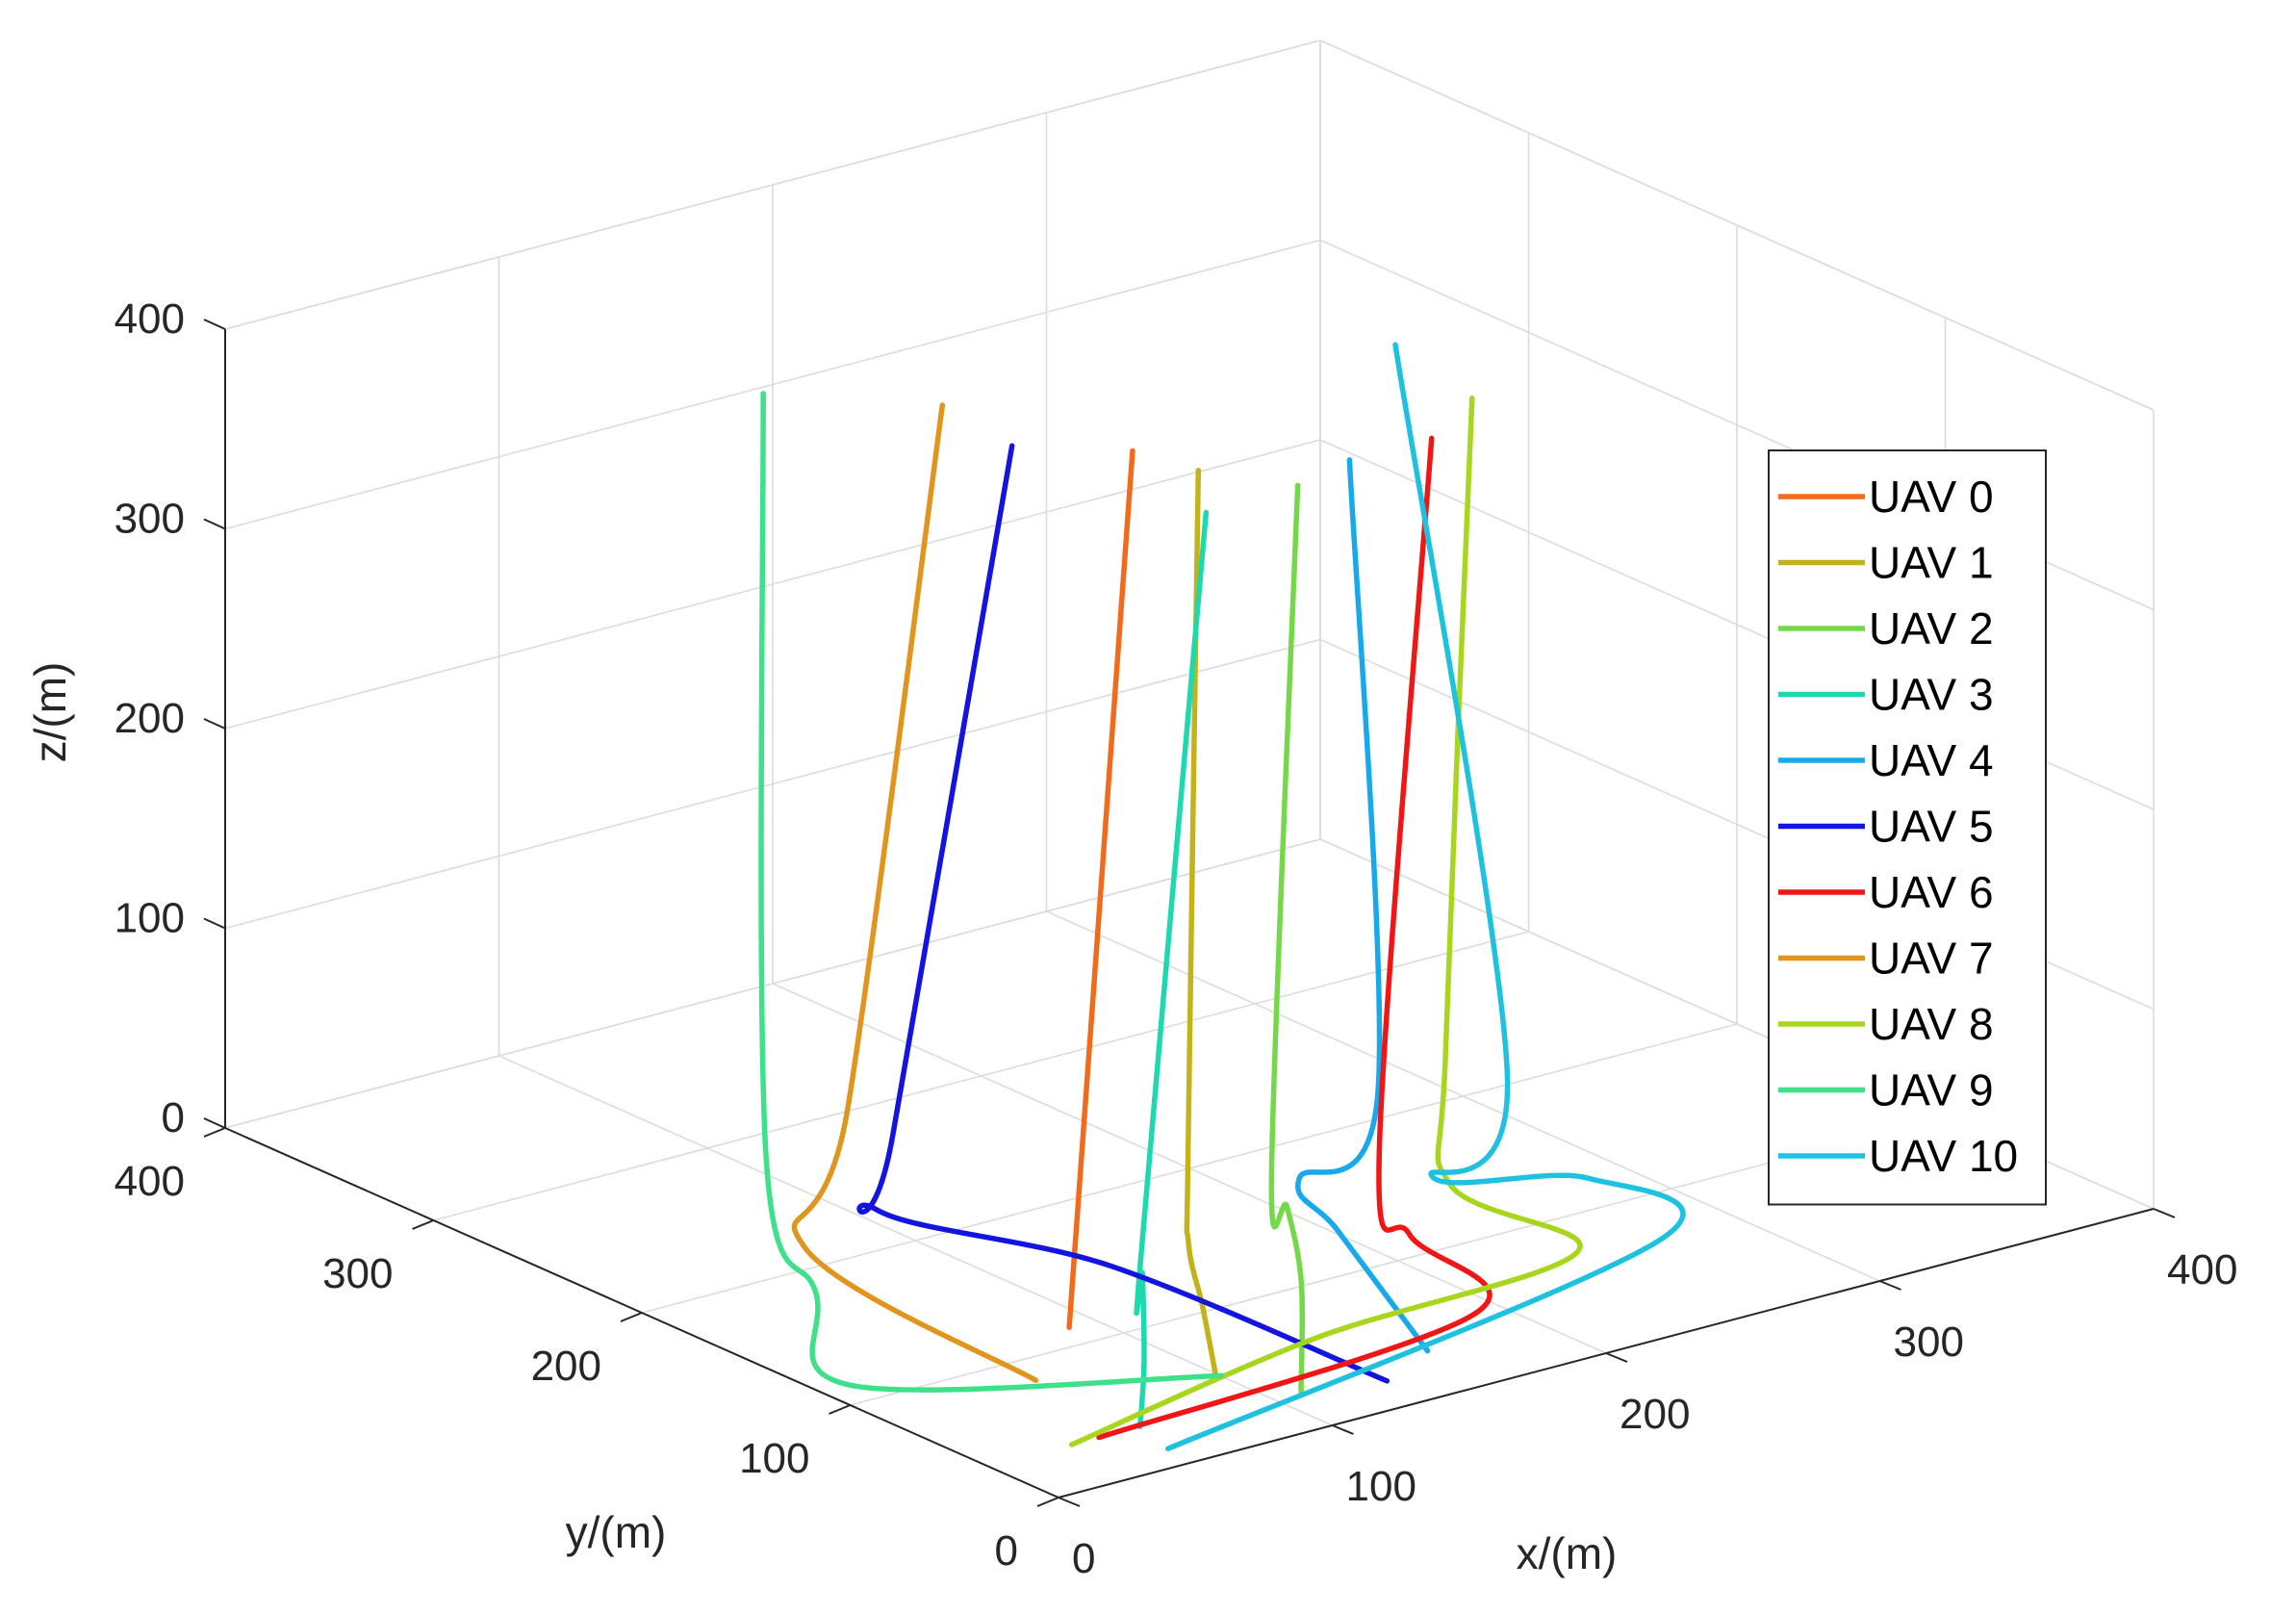 This screenshot has width=2296, height=1614. Describe the element at coordinates (1932, 1090) in the screenshot. I see `legend-label: UAV 9` at that location.